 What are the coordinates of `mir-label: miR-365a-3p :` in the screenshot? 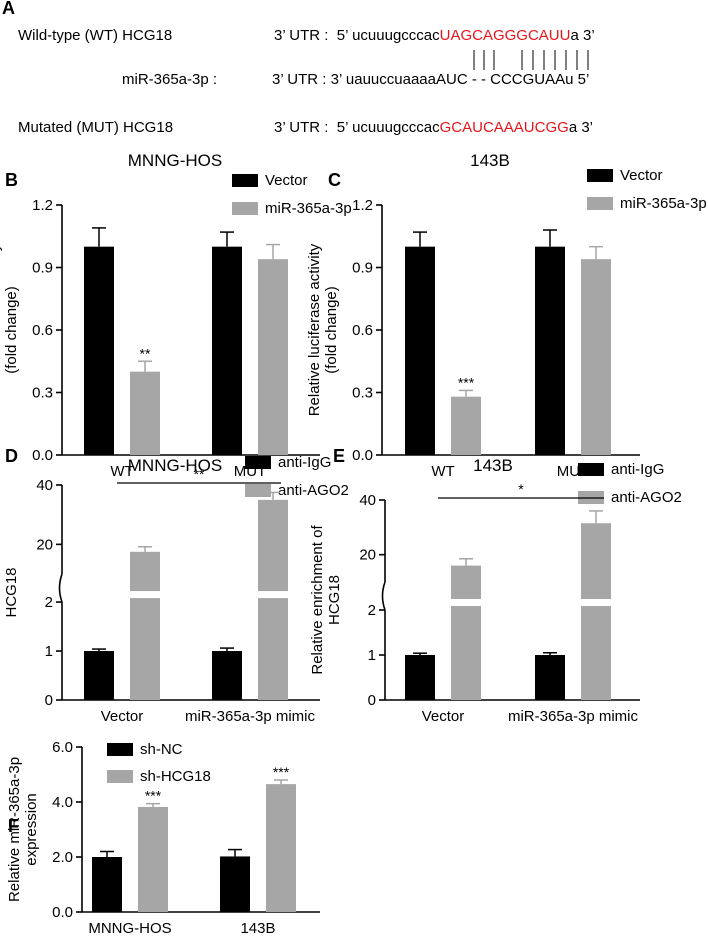 It's located at (170, 79).